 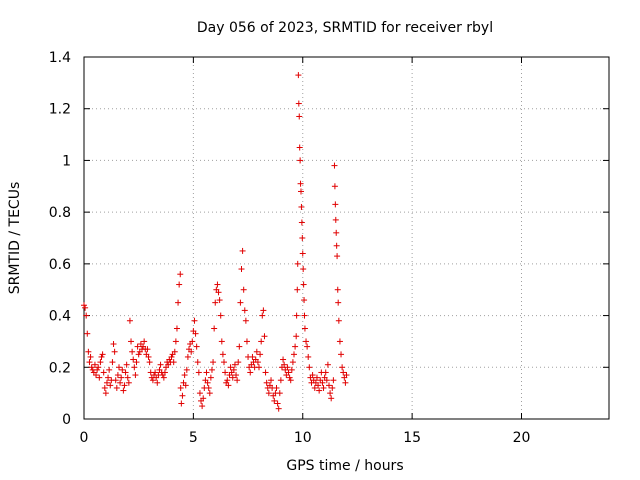 What do you see at coordinates (84, 438) in the screenshot?
I see `x-tick-label: 0` at bounding box center [84, 438].